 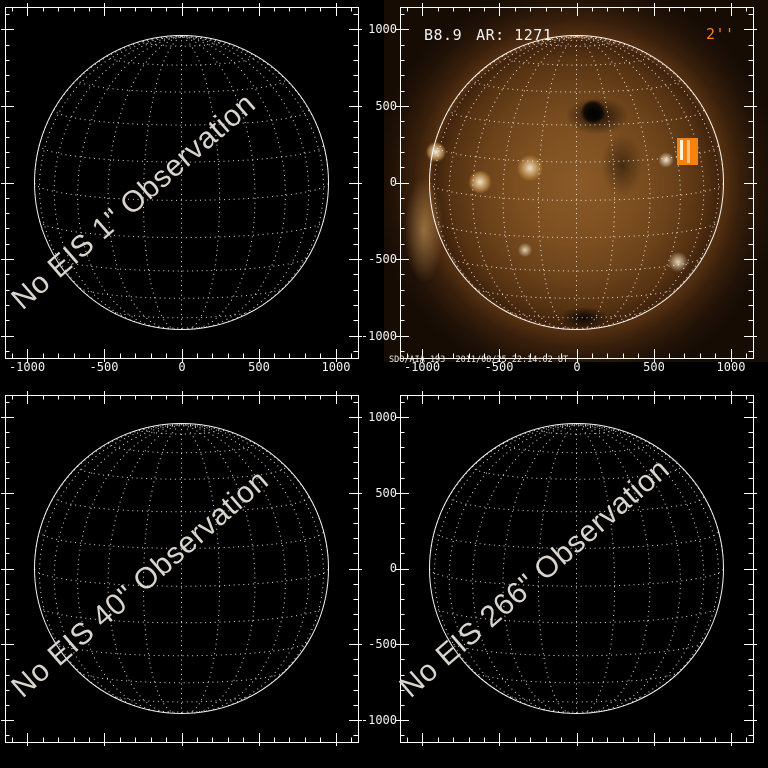 What do you see at coordinates (720, 34) in the screenshot?
I see `slit-width-label: 2''` at bounding box center [720, 34].